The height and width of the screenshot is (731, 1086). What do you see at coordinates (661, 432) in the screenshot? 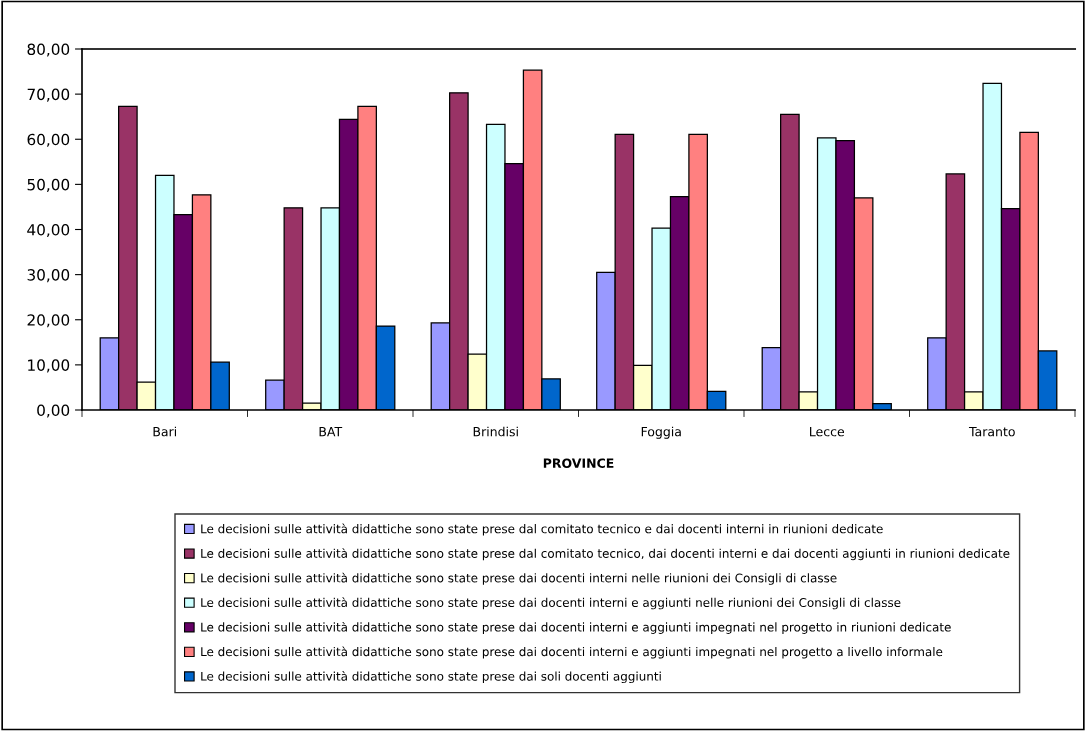
I see `x-tick-label: Foggia` at bounding box center [661, 432].